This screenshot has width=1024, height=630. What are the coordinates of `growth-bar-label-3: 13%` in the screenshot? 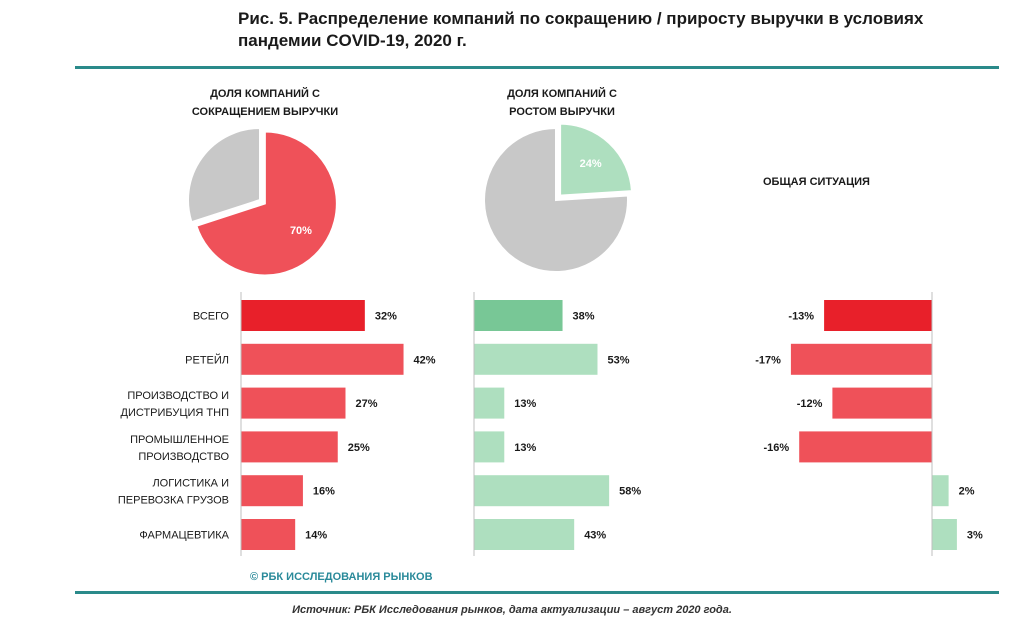 It's located at (525, 448).